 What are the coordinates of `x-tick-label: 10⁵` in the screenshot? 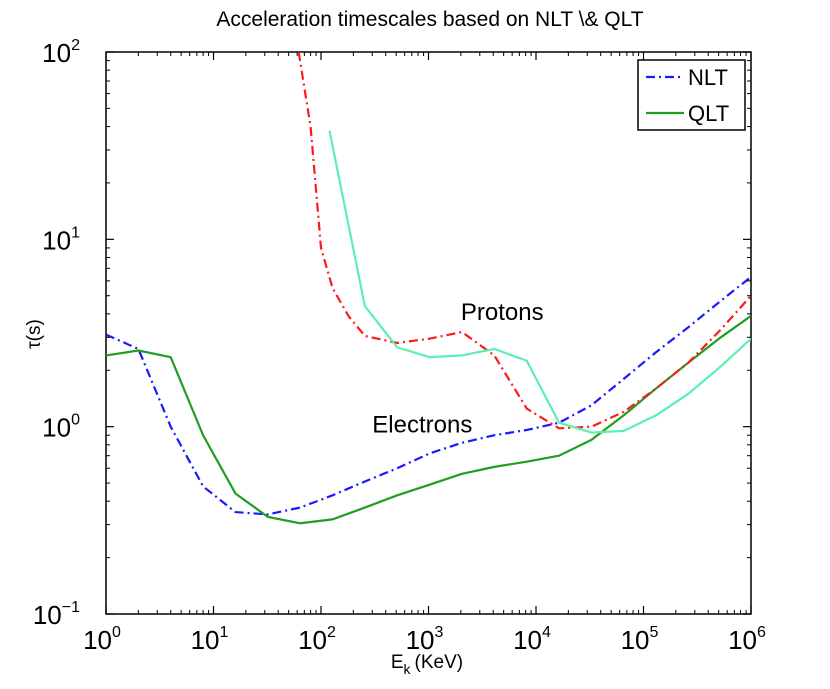 It's located at (640, 639).